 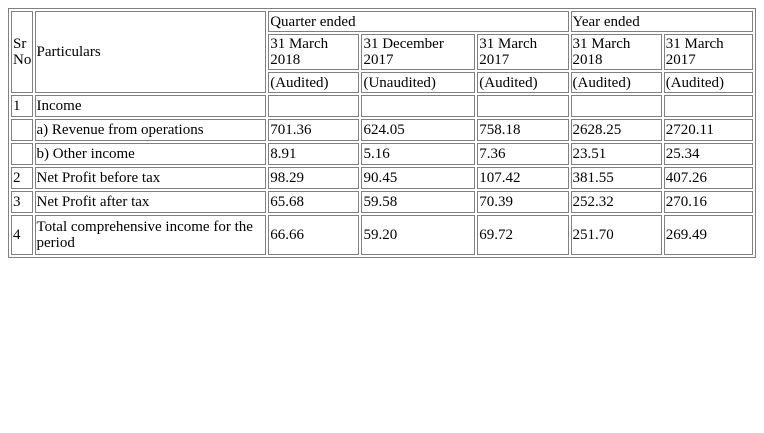 What do you see at coordinates (403, 44) in the screenshot?
I see `header-date-day-month: 31 December` at bounding box center [403, 44].